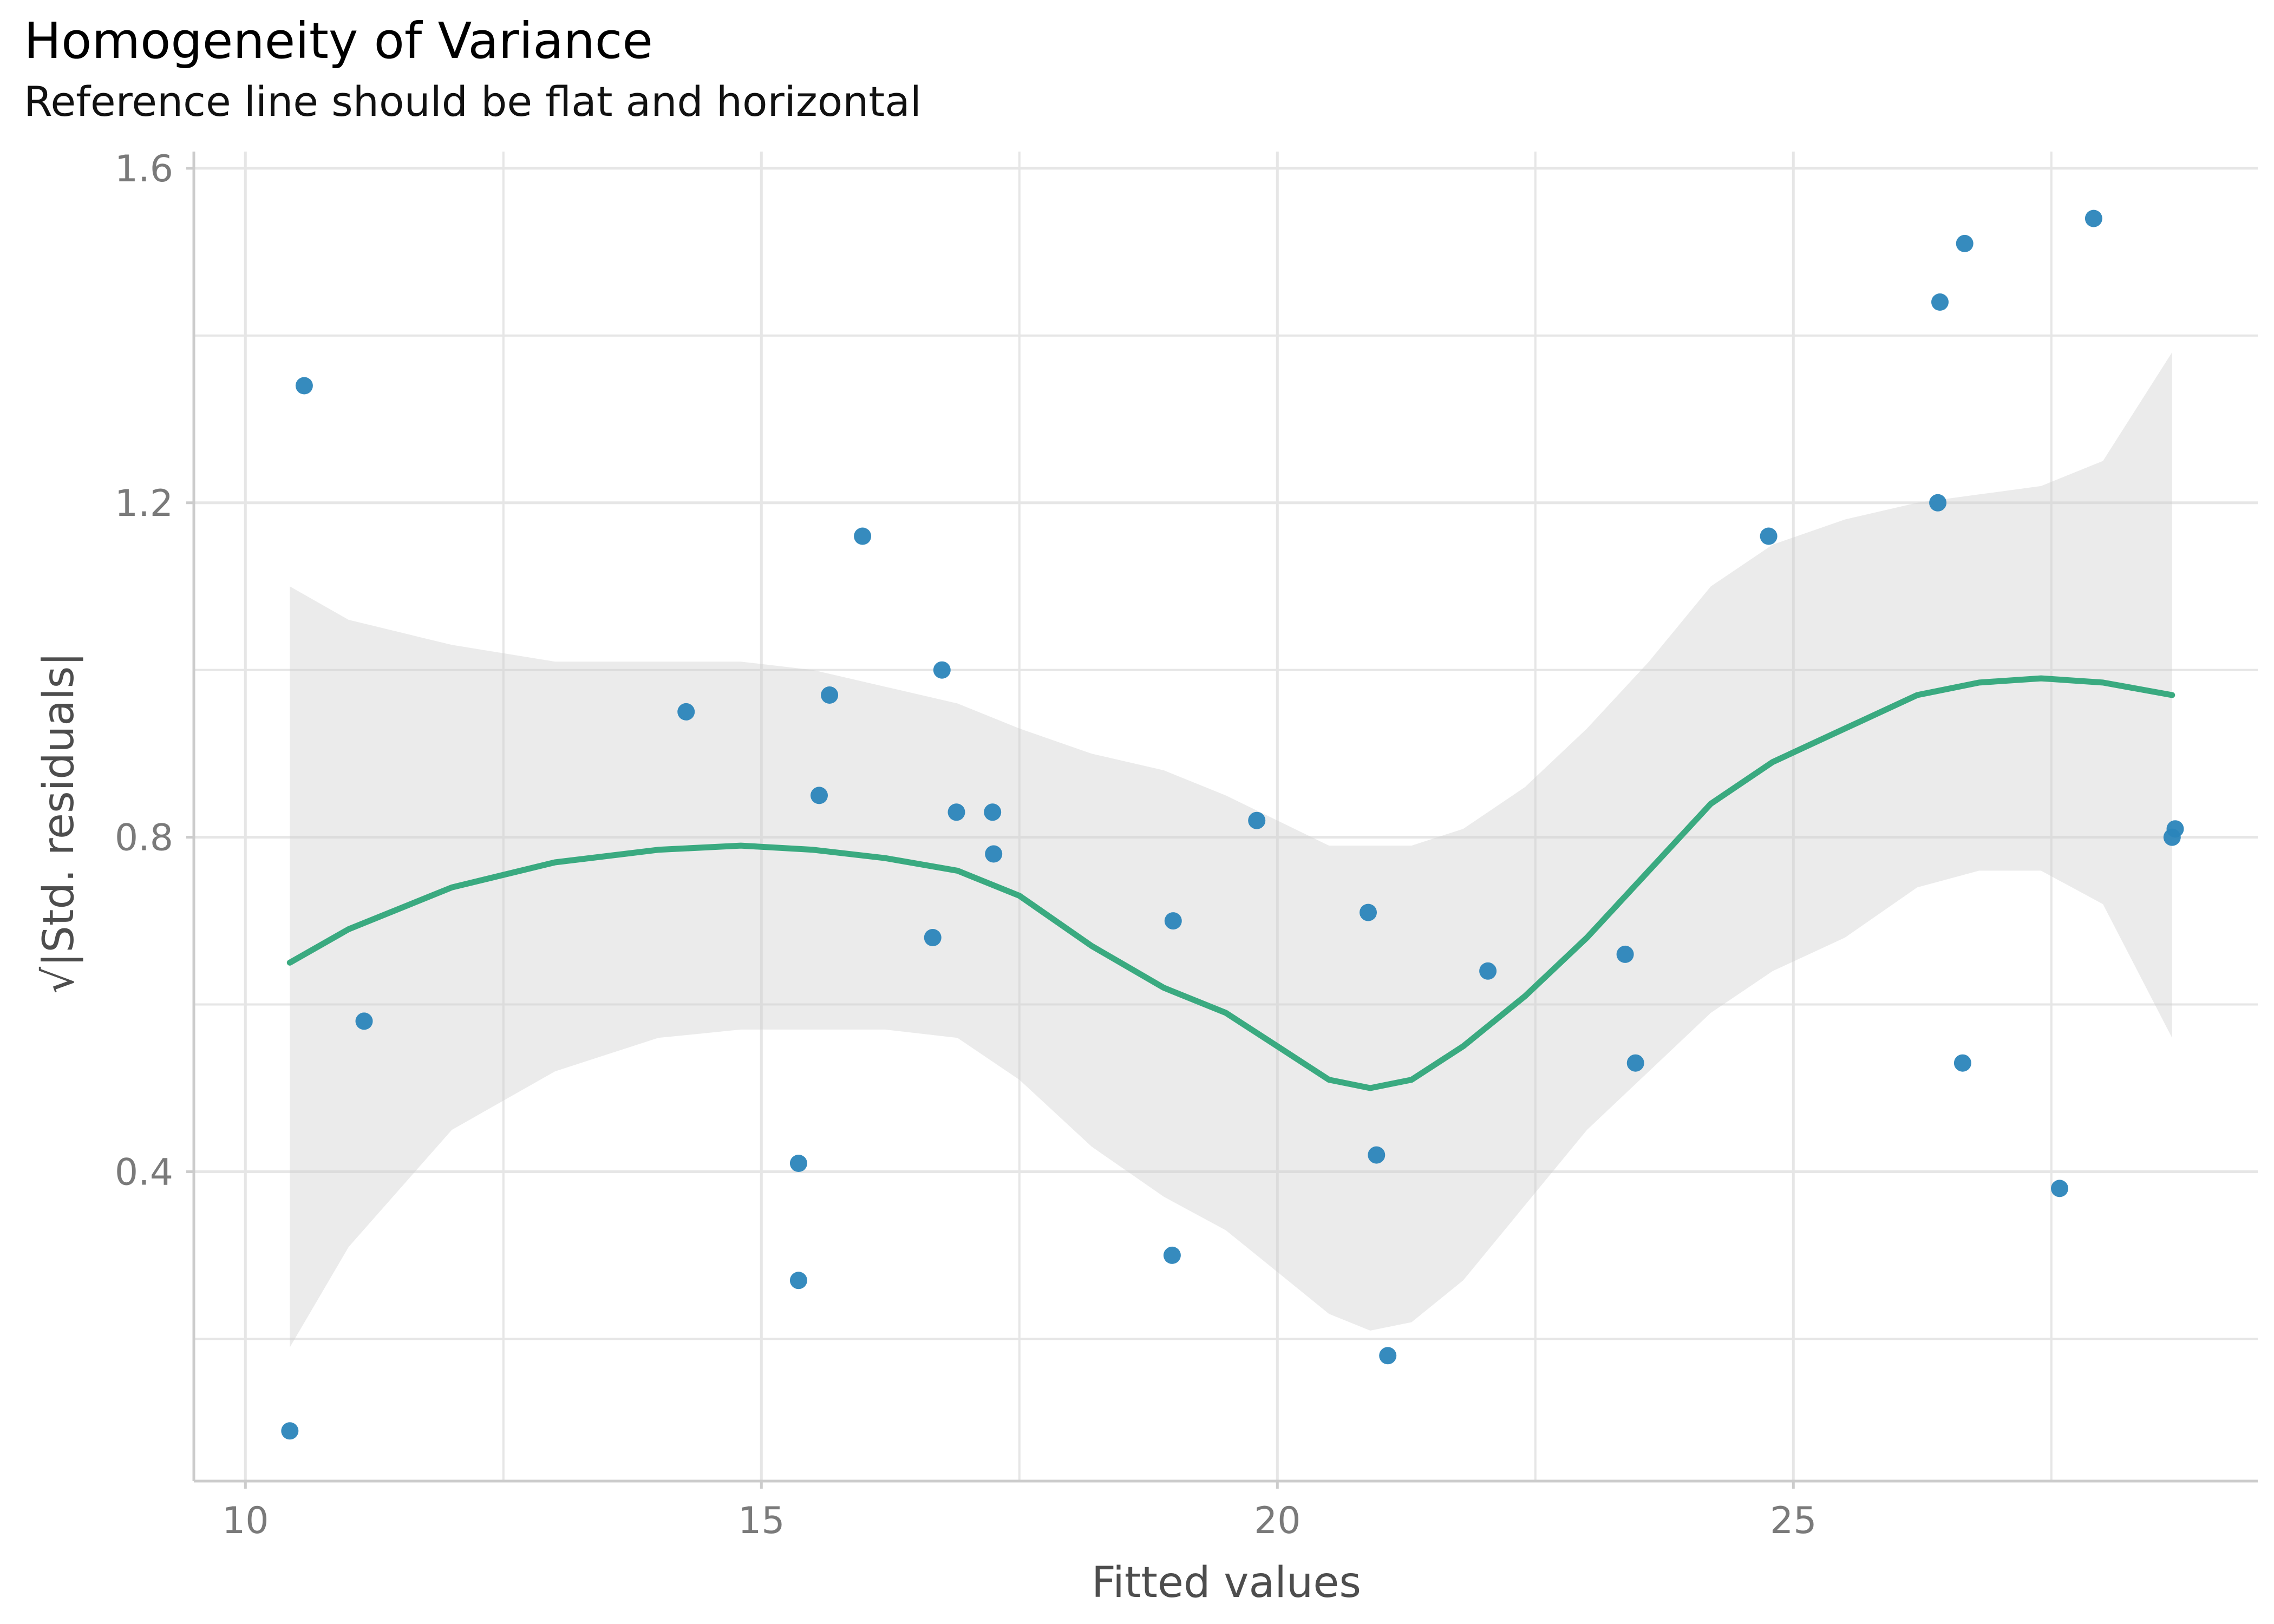 This screenshot has height=1624, width=2274. What do you see at coordinates (144, 170) in the screenshot?
I see `y-tick-label: 1.6` at bounding box center [144, 170].